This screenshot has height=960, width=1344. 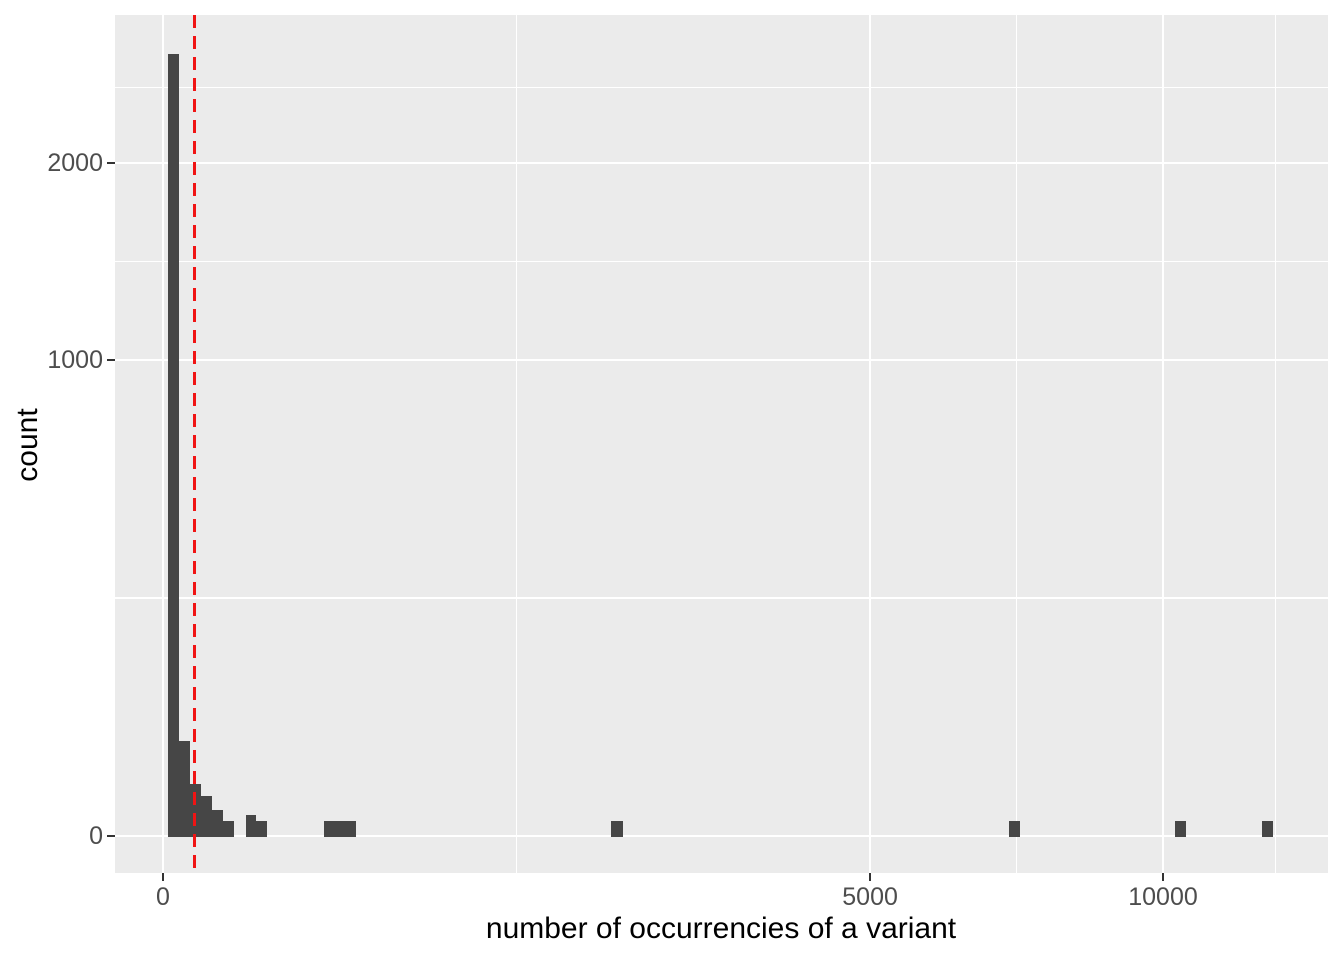 I want to click on tick-label-x: 0, so click(x=163, y=897).